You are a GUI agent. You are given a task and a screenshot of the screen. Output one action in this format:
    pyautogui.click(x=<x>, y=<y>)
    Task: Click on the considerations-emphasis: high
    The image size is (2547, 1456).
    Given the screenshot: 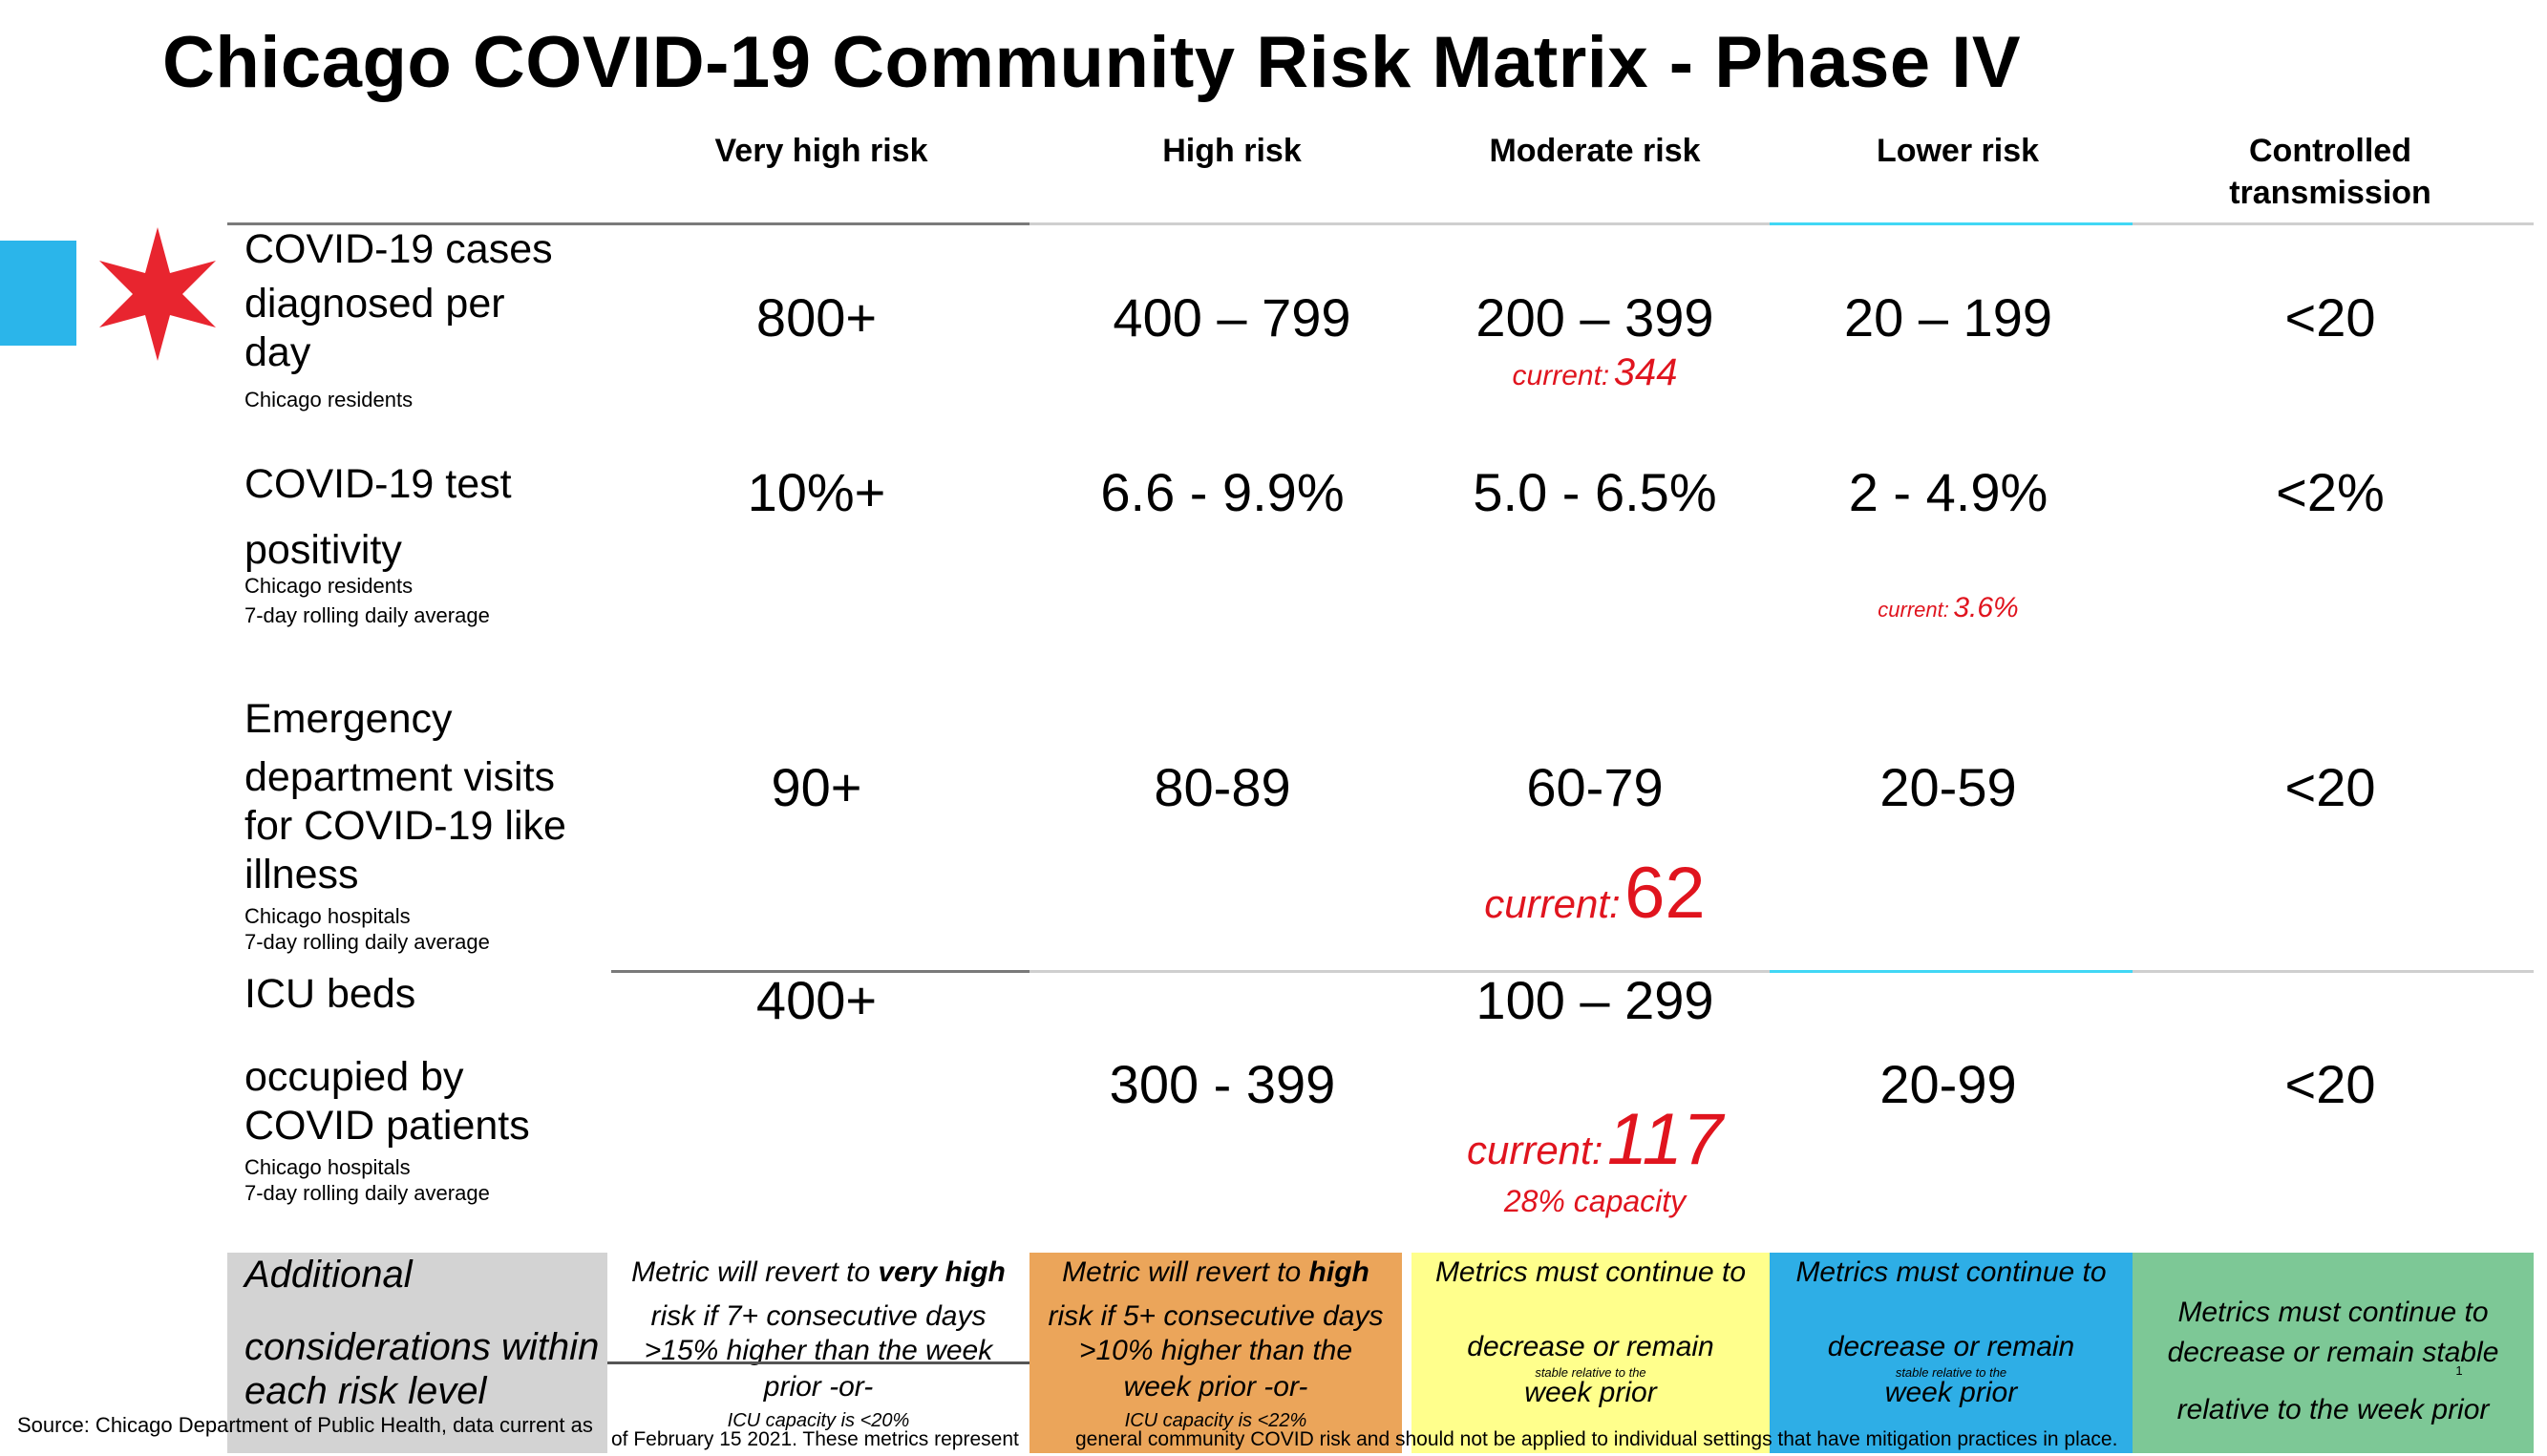 What is the action you would take?
    pyautogui.click(x=1338, y=1272)
    